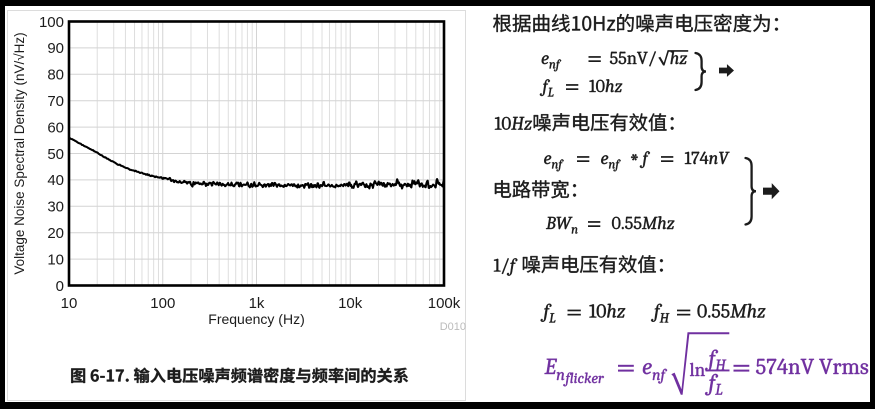 The height and width of the screenshot is (409, 875). What do you see at coordinates (55, 233) in the screenshot?
I see `svg-text: 20` at bounding box center [55, 233].